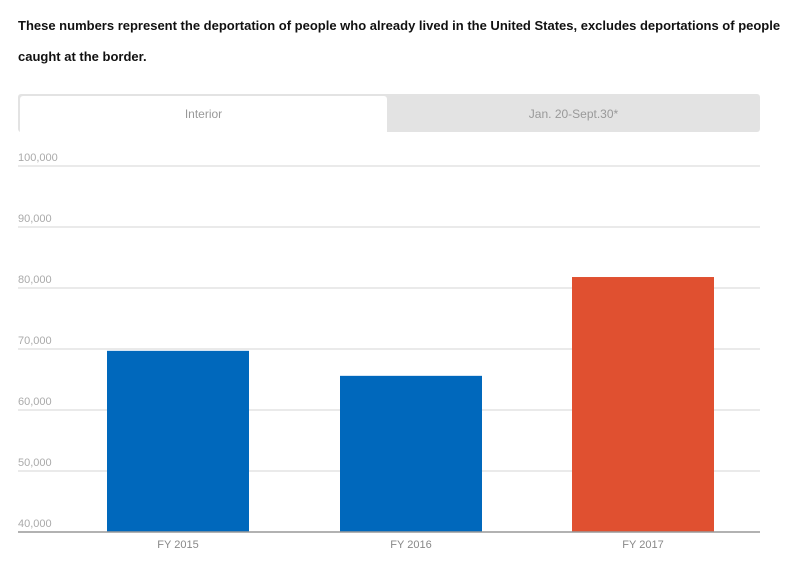 The width and height of the screenshot is (807, 578). I want to click on tab-jan-sept: Jan. 20-Sept.30*, so click(573, 114).